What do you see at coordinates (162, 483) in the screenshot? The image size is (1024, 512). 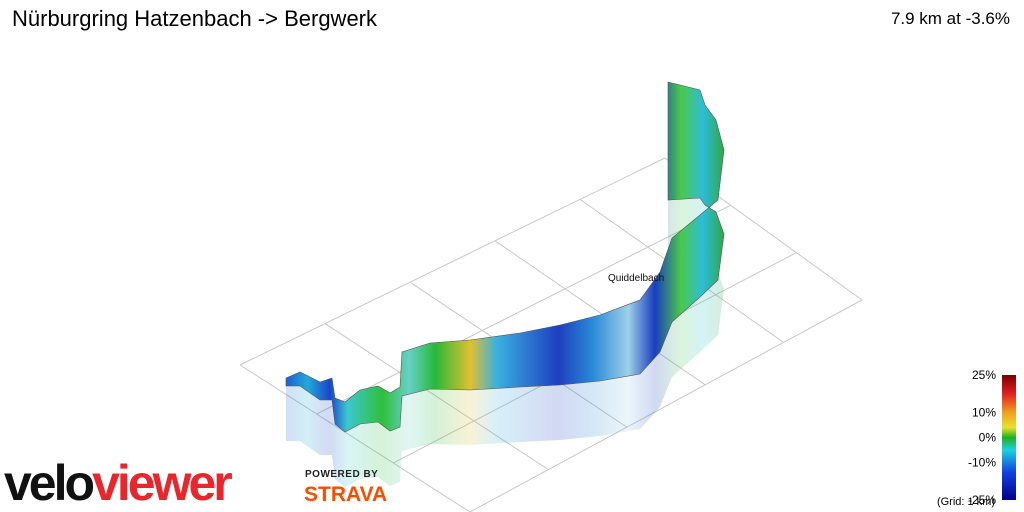 I see `logo-part: viewer` at bounding box center [162, 483].